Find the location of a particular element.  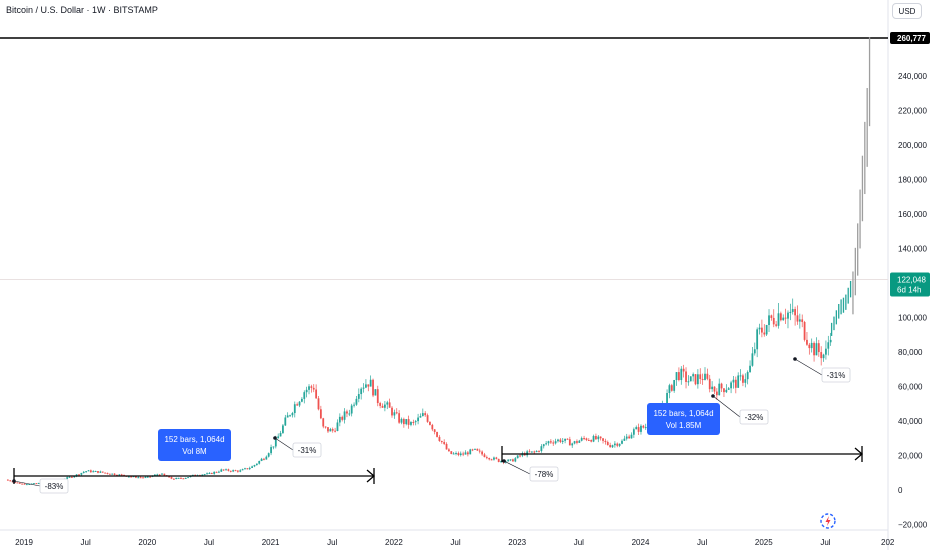

price-tick-label: 100,000 is located at coordinates (912, 318).